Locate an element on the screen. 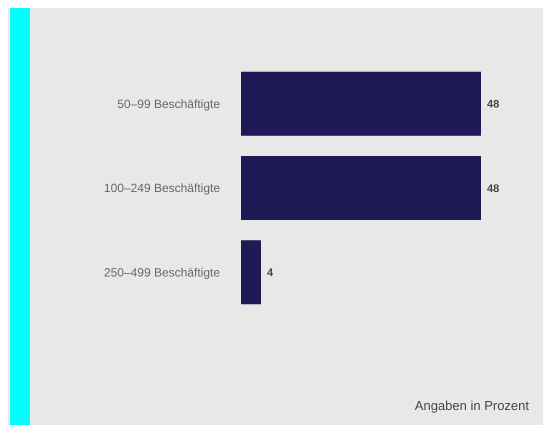 Image resolution: width=543 pixels, height=425 pixels. text: Angaben in Prozent is located at coordinates (472, 405).